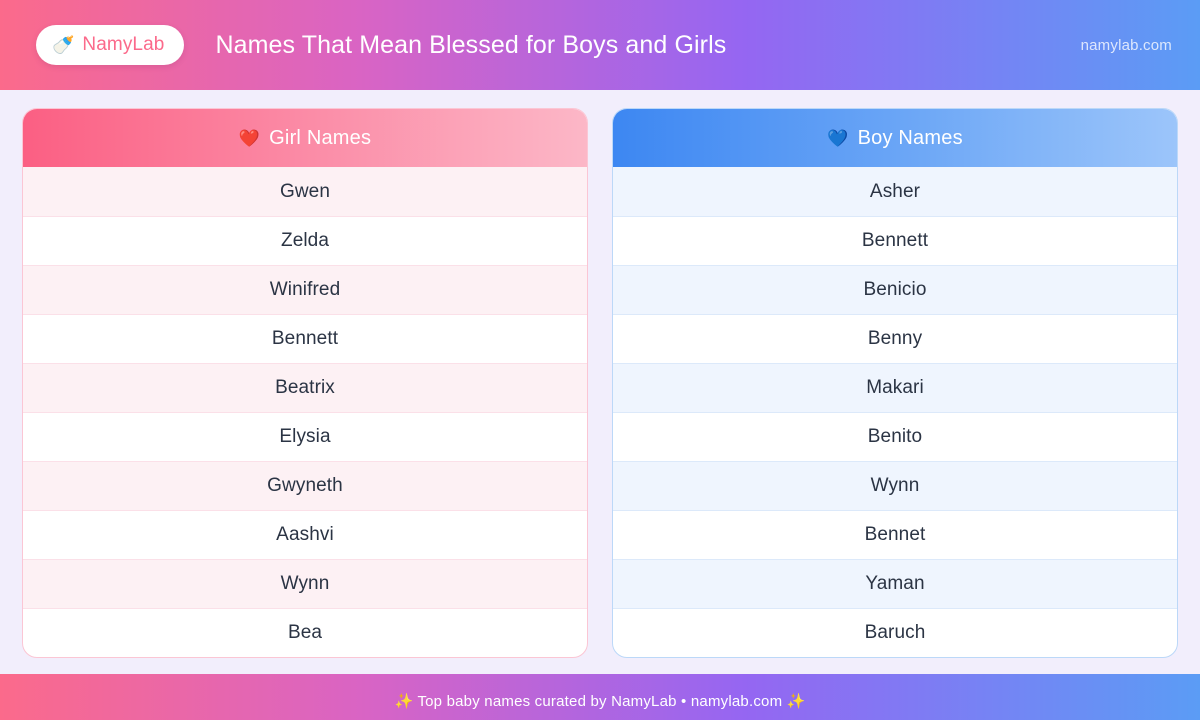 This screenshot has width=1200, height=720. Describe the element at coordinates (895, 632) in the screenshot. I see `list-item: Baruch` at that location.